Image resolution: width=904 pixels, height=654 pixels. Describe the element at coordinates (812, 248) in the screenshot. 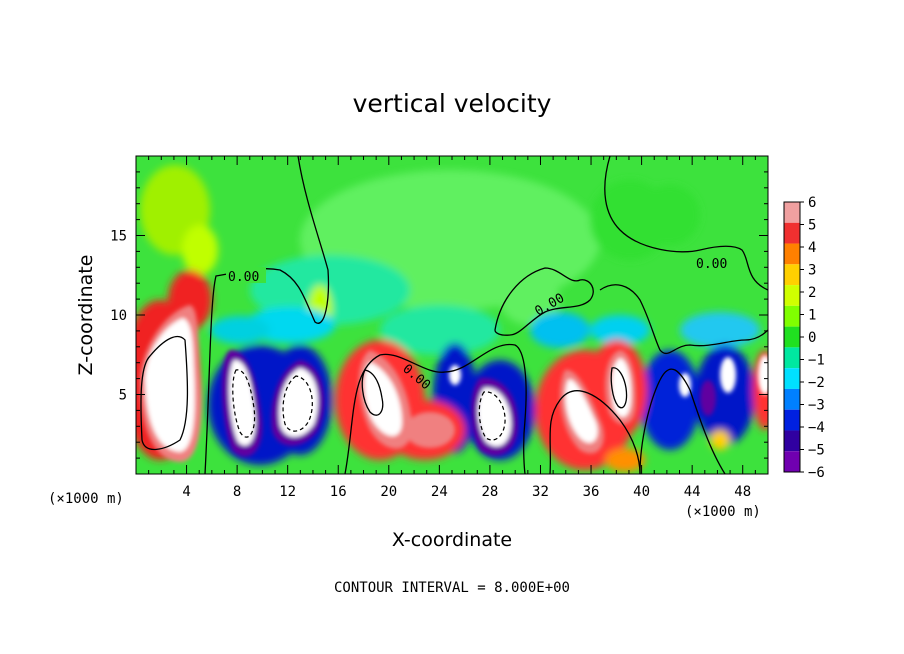

I see `colorbar-tick-label: 4` at that location.